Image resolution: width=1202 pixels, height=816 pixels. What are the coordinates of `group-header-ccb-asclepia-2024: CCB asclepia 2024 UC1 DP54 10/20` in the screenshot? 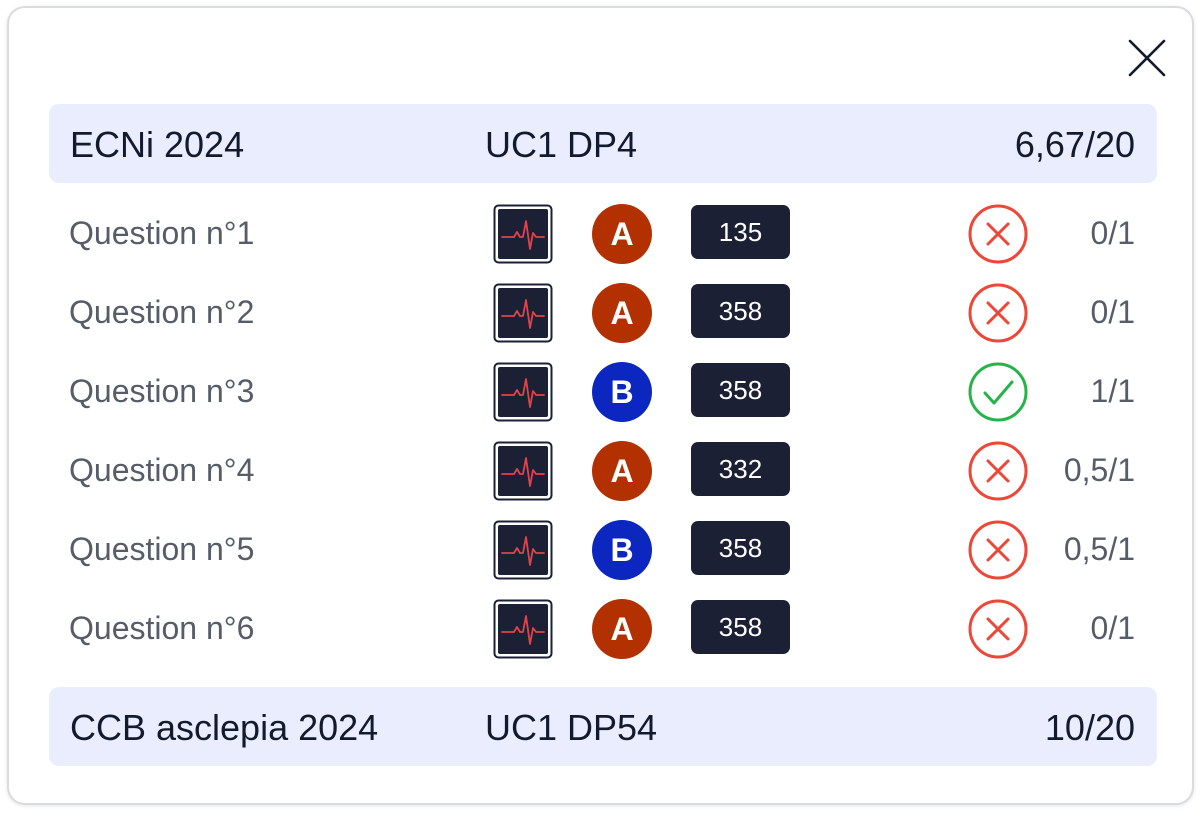 It's located at (603, 726).